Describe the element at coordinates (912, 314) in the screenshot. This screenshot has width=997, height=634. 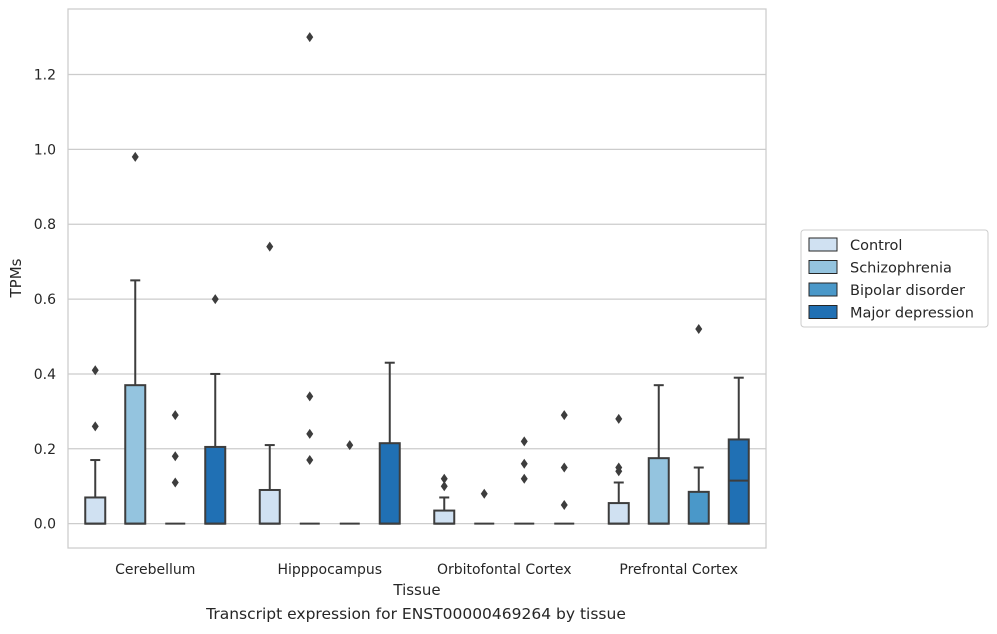
I see `legend-label: Major depression` at that location.